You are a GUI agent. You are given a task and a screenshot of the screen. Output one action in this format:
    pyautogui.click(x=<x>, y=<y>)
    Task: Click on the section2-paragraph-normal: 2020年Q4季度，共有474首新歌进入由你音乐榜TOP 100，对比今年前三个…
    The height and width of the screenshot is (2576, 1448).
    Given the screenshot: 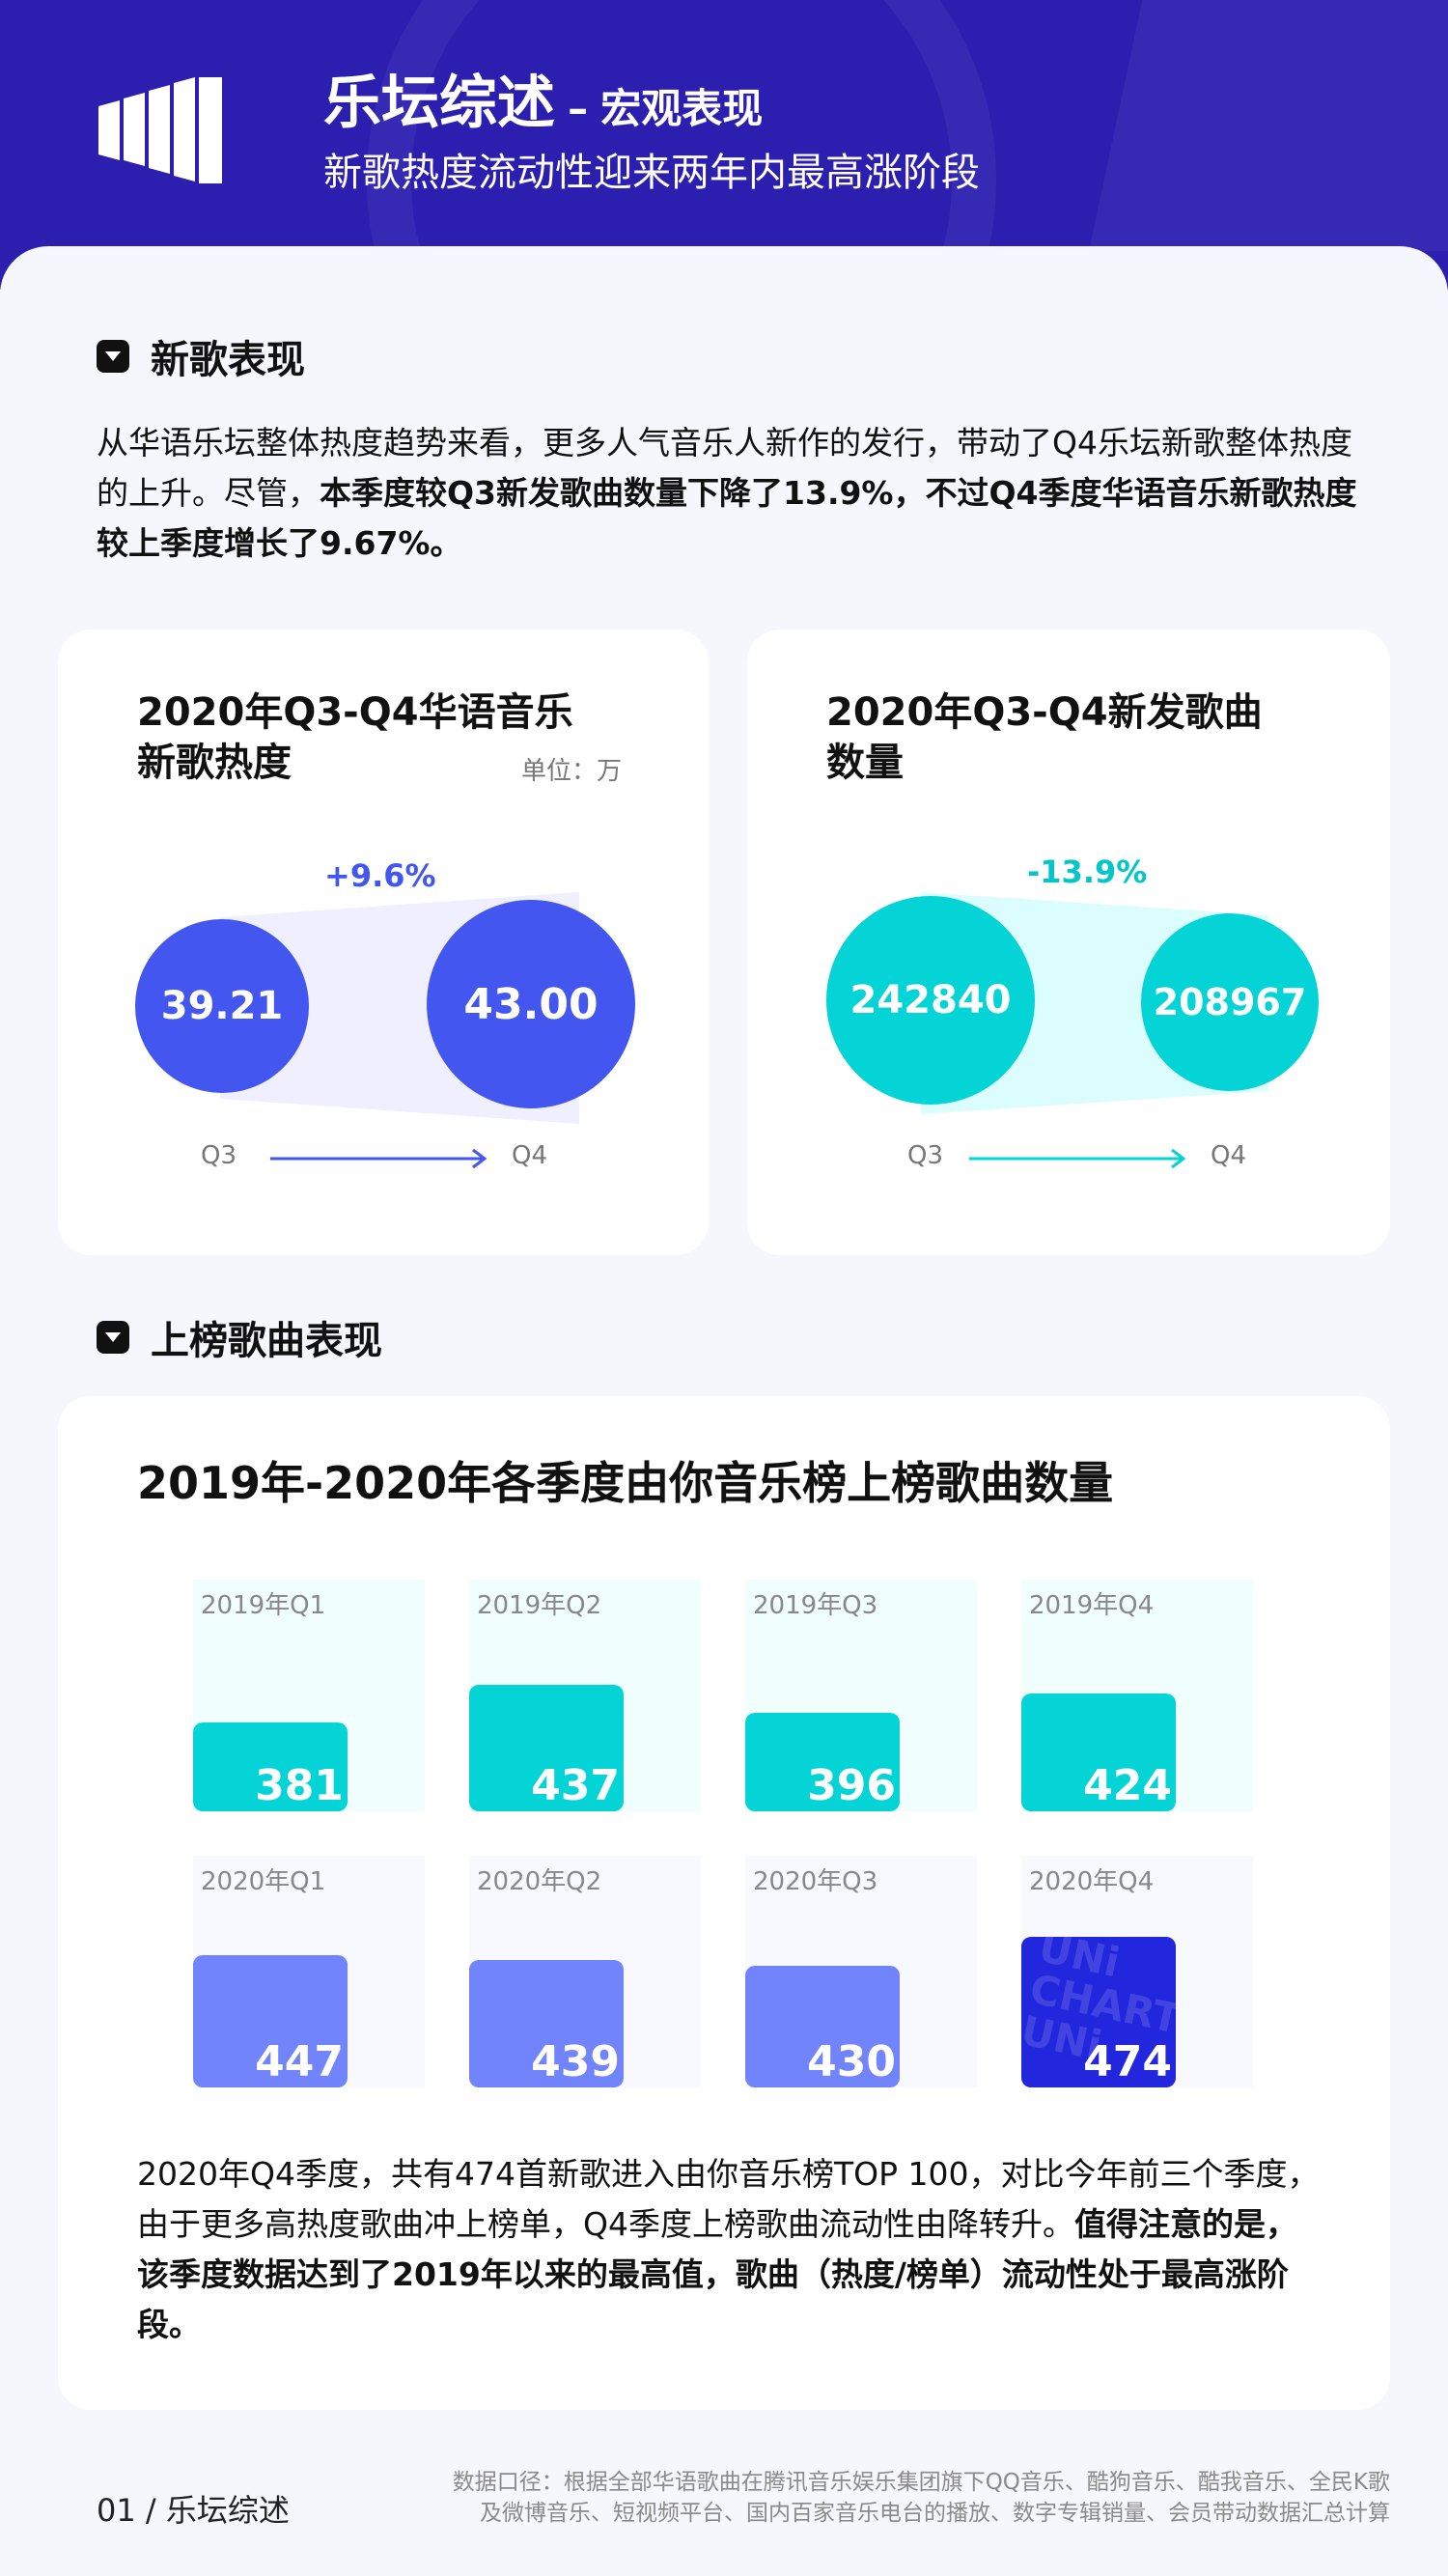 What is the action you would take?
    pyautogui.click(x=729, y=2199)
    